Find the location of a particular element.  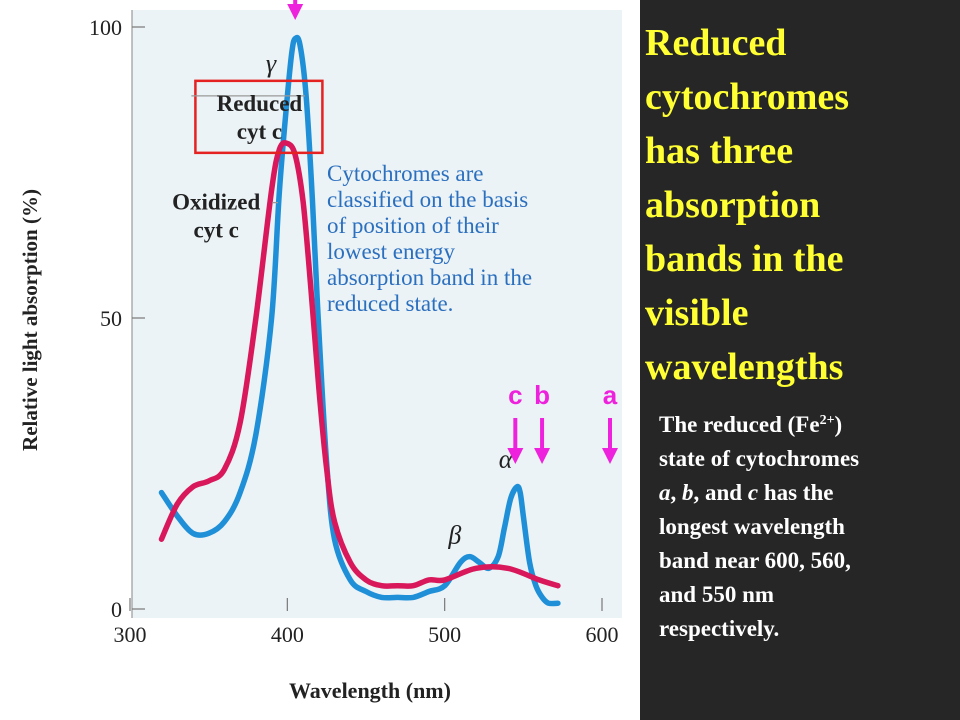

x-tick-label: 600 is located at coordinates (602, 634).